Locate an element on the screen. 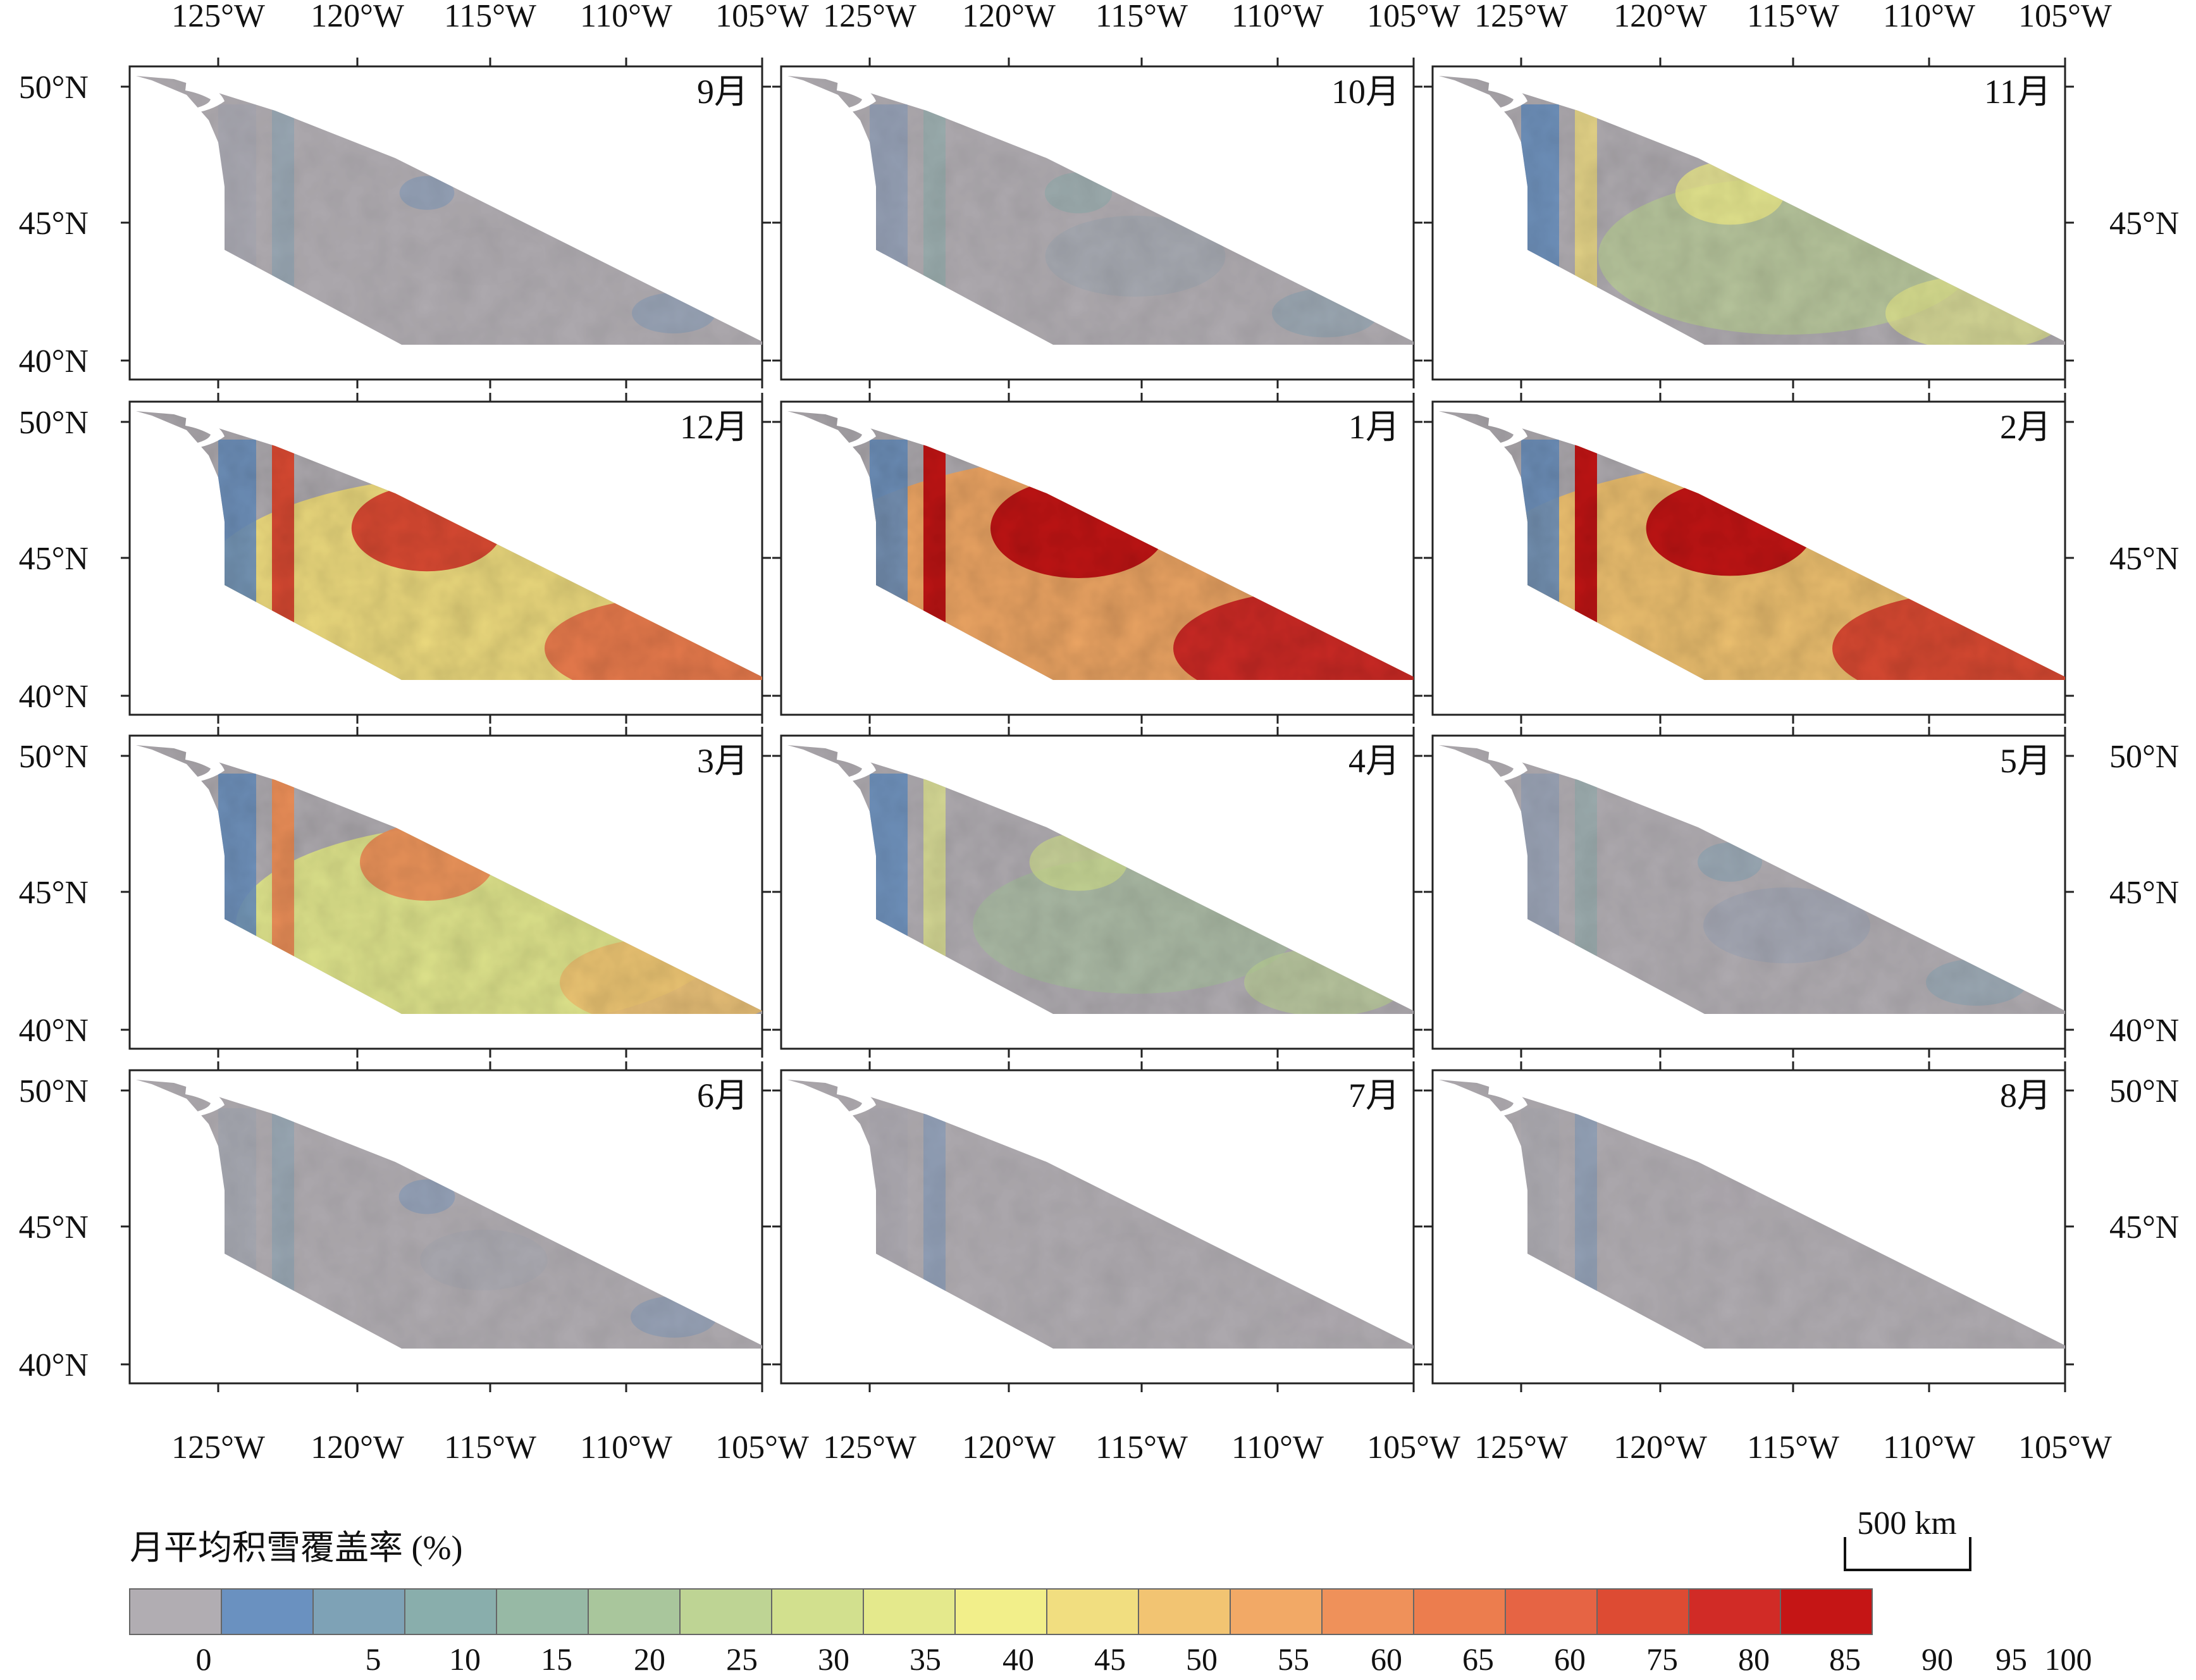 This screenshot has width=2196, height=1680. legend-tick-label: 80 is located at coordinates (1754, 1659).